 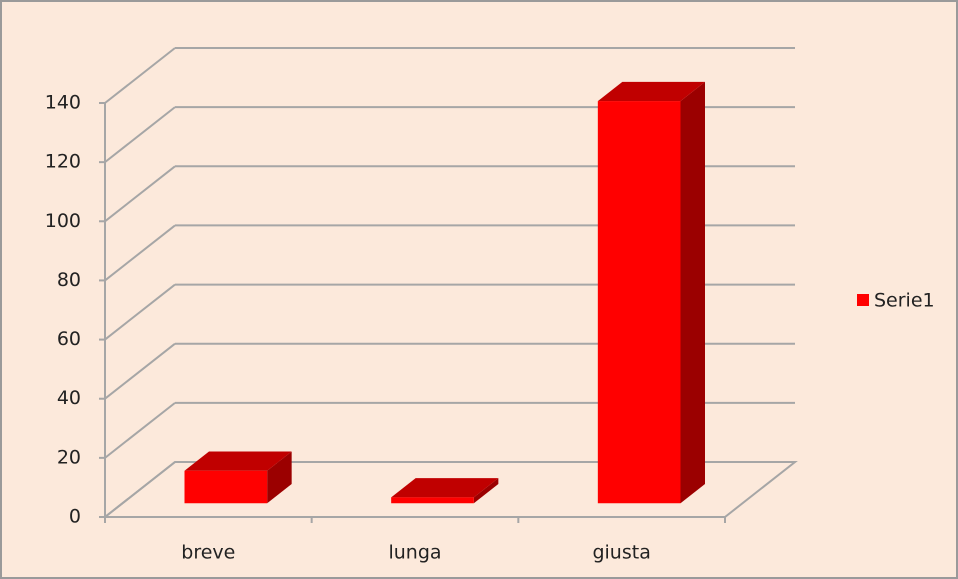 What do you see at coordinates (63, 162) in the screenshot?
I see `y-tick-label: 120` at bounding box center [63, 162].